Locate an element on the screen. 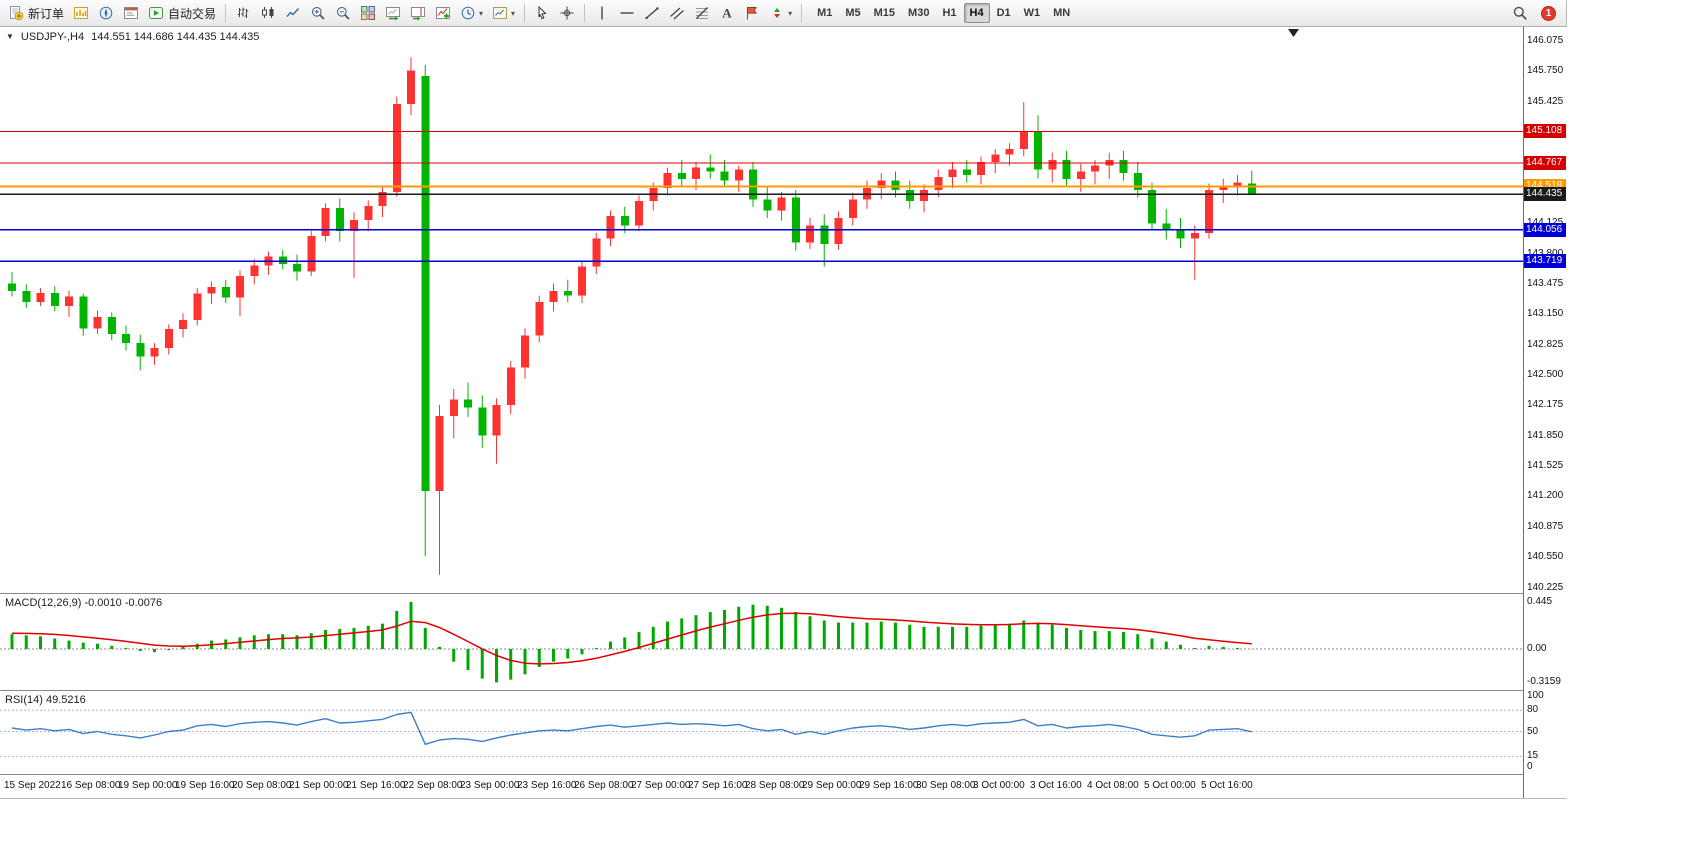  vertical-line-button is located at coordinates (602, 13).